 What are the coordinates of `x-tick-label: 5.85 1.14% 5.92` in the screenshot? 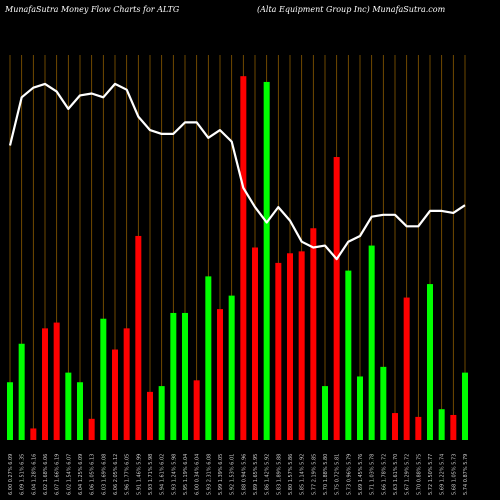 It's located at (303, 474).